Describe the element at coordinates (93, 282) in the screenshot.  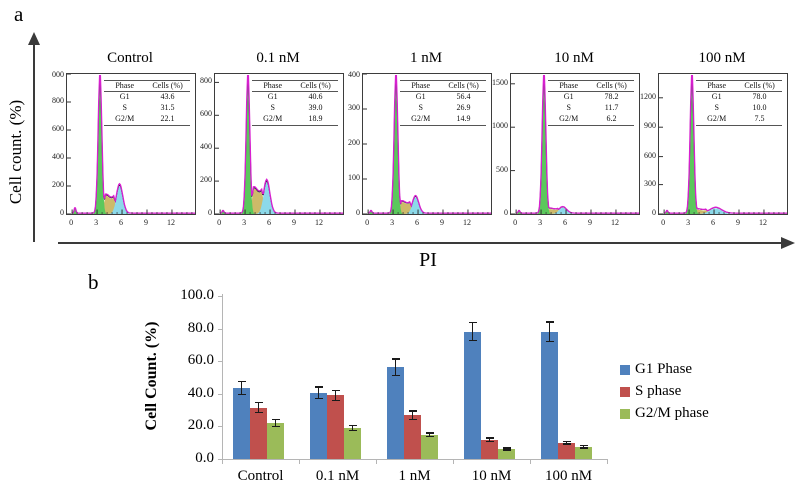
I see `panel-b-label: b` at that location.